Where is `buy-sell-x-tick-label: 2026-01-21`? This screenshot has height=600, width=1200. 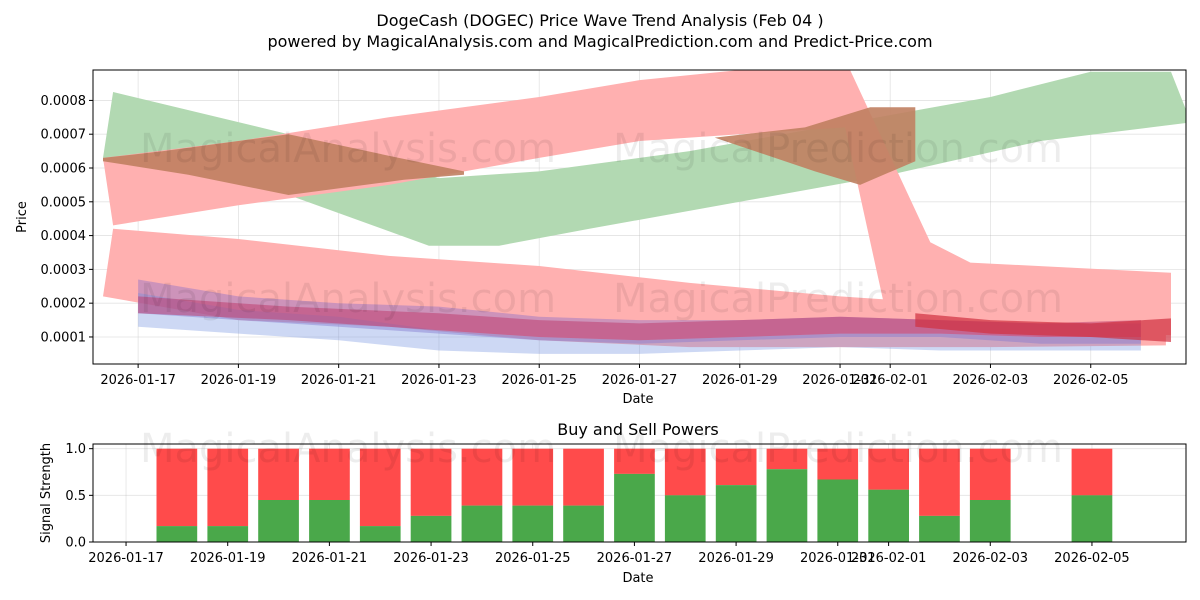 buy-sell-x-tick-label: 2026-01-21 is located at coordinates (330, 558).